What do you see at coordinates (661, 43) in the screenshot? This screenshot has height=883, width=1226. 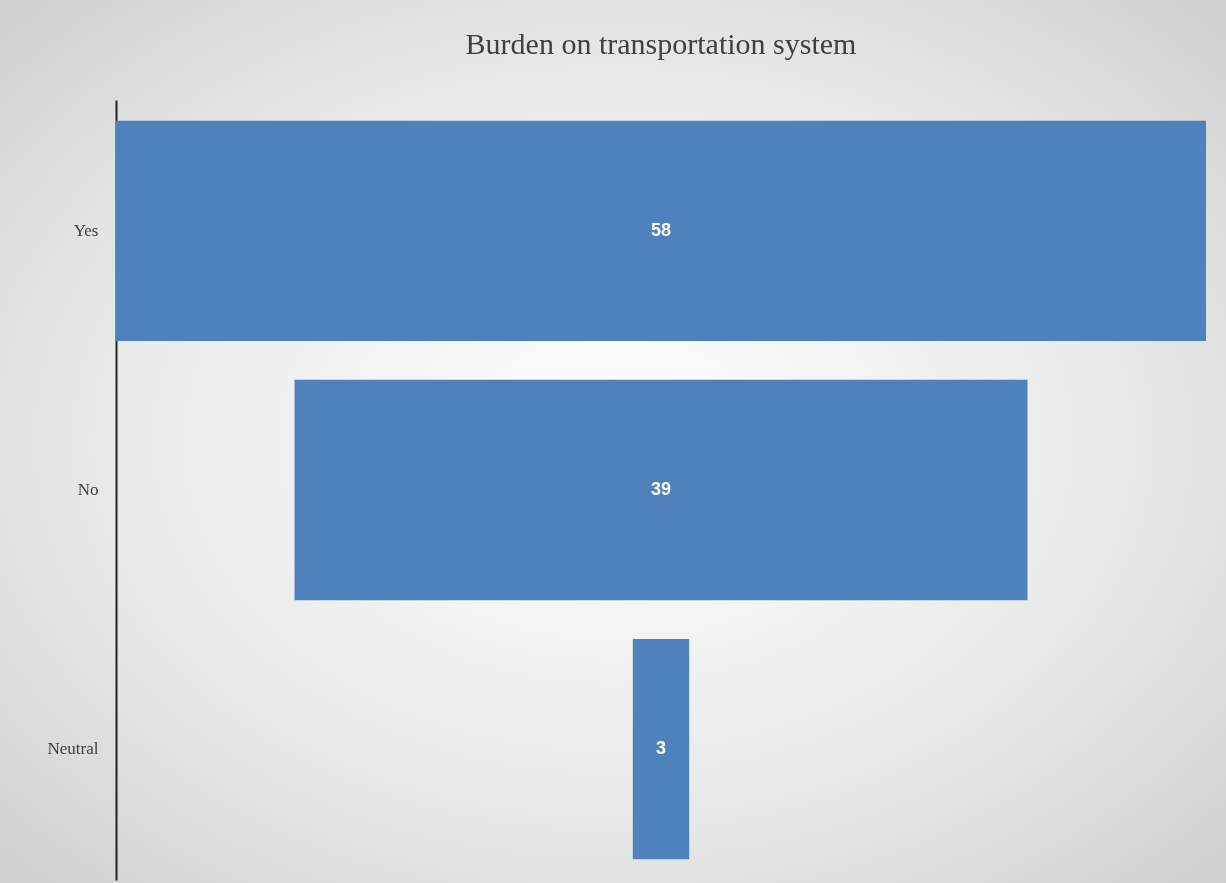 I see `text: Burden on transportation system` at bounding box center [661, 43].